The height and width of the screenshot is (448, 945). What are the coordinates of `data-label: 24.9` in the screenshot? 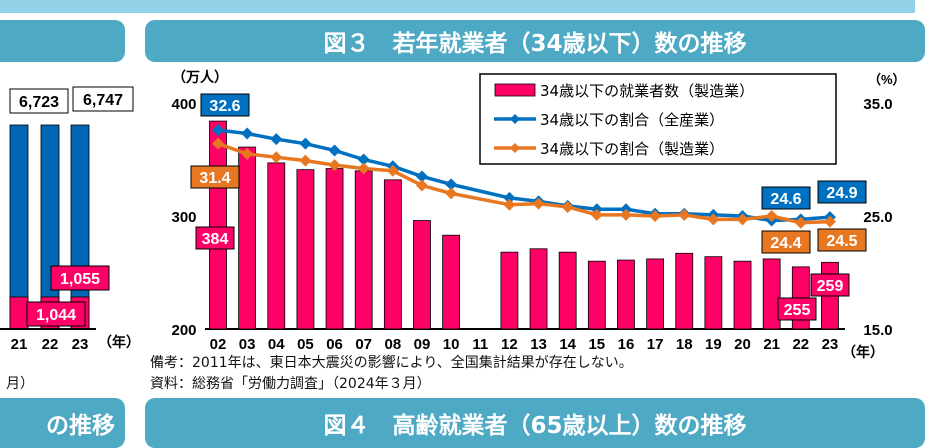 It's located at (841, 193).